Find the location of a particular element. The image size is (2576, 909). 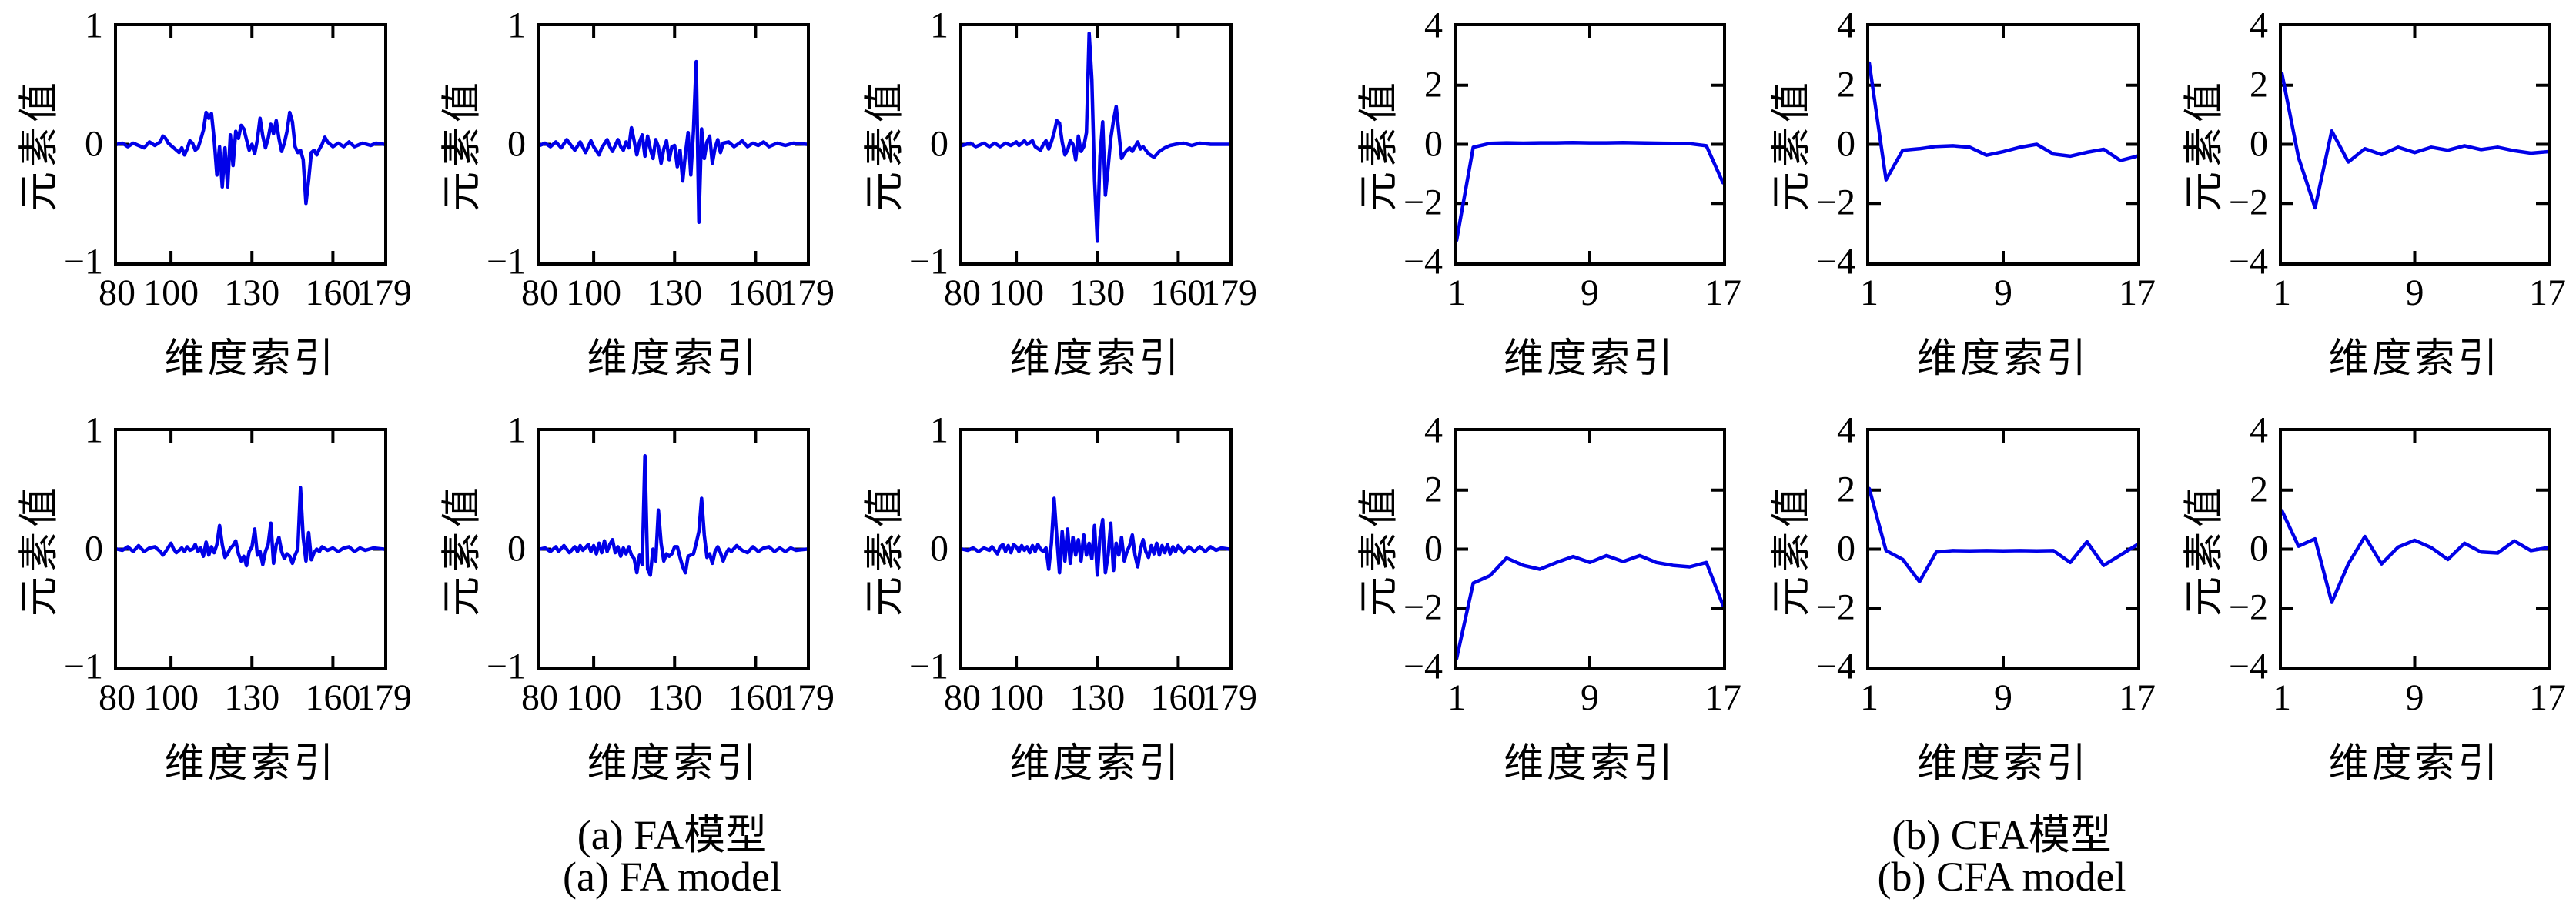

subplot-fa-5: 元素值 1 0 −1 80 100 130 160 179 维度索引 is located at coordinates (638, 597).